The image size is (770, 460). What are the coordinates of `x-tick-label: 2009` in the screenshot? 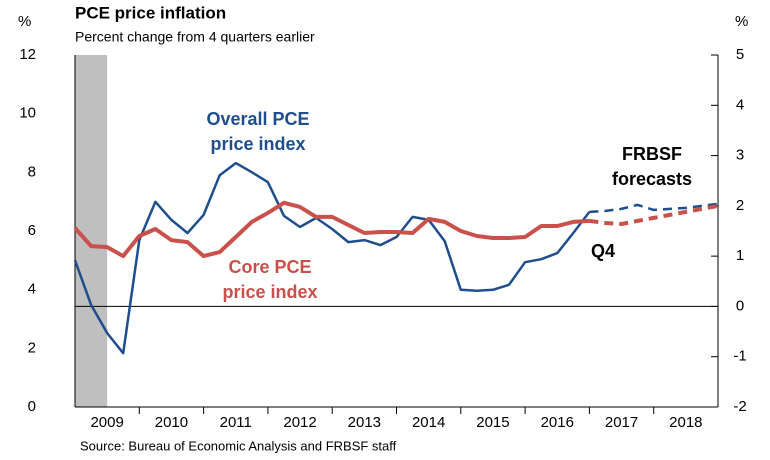 It's located at (106, 422).